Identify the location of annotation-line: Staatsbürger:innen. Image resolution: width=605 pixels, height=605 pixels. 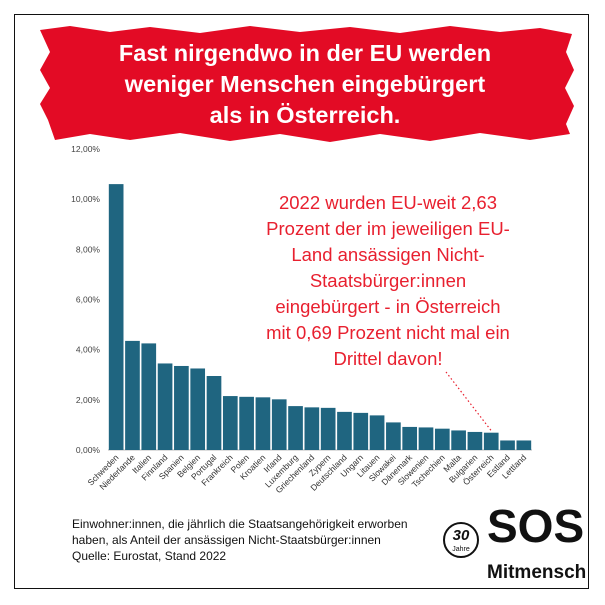
(388, 280).